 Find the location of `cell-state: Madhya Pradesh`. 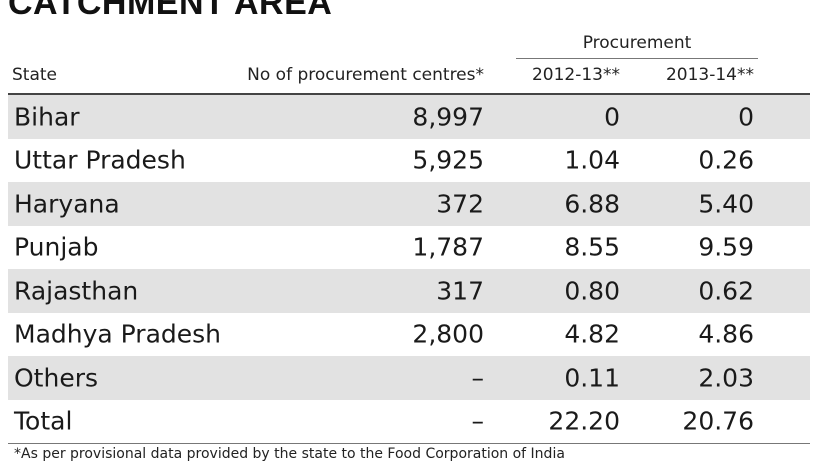

cell-state: Madhya Pradesh is located at coordinates (117, 334).